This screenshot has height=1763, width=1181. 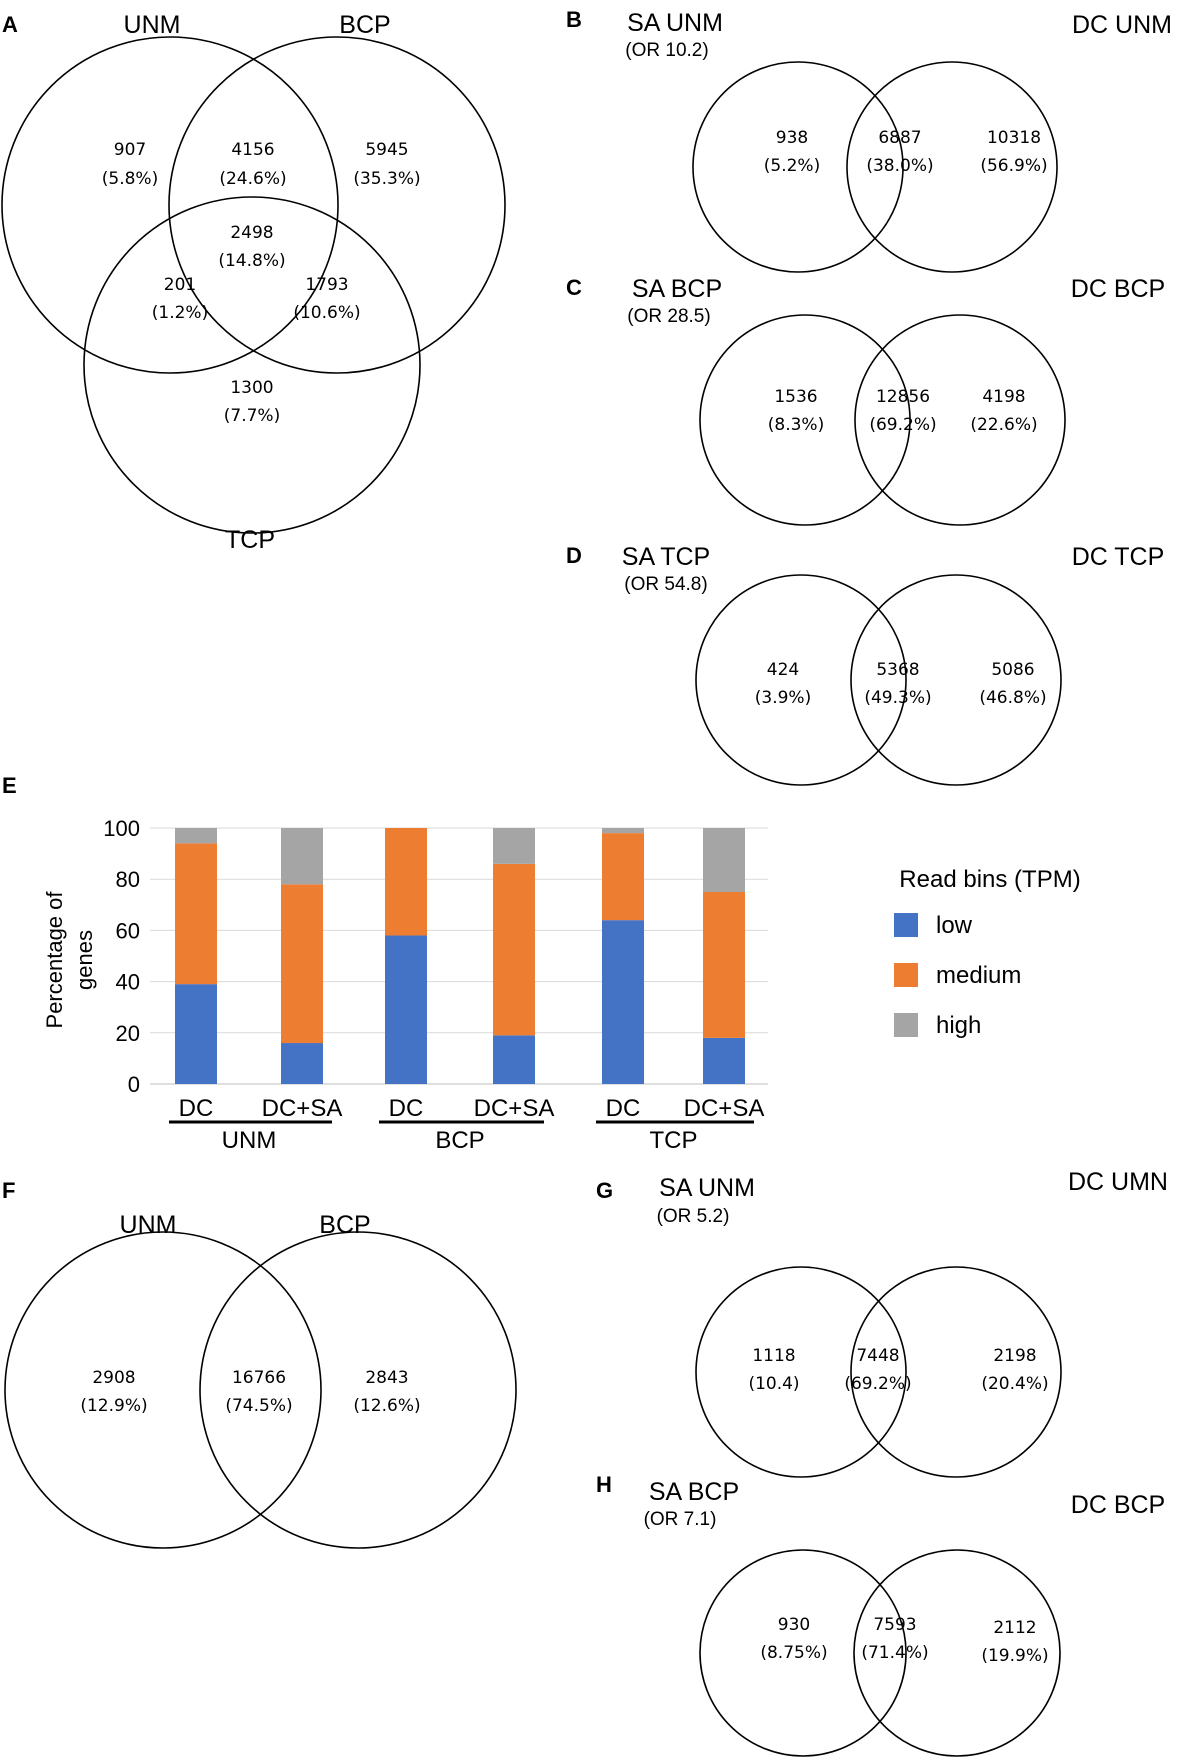 What do you see at coordinates (894, 1625) in the screenshot?
I see `venn-h-count: 7593` at bounding box center [894, 1625].